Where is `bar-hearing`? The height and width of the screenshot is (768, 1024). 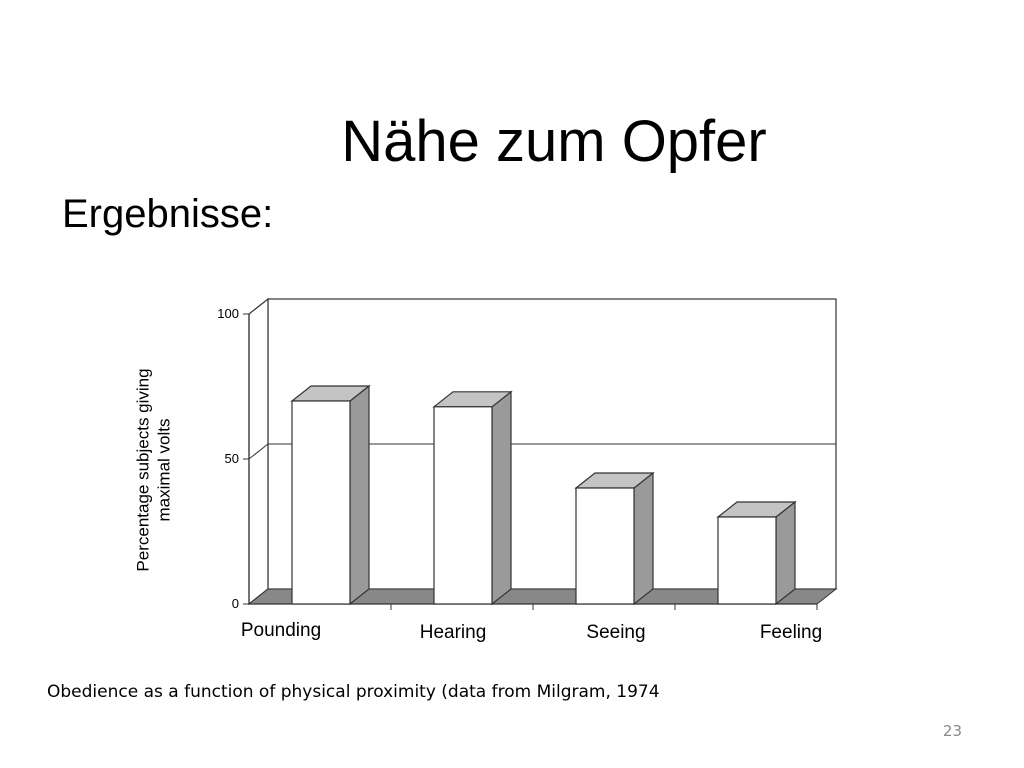 bar-hearing is located at coordinates (472, 498).